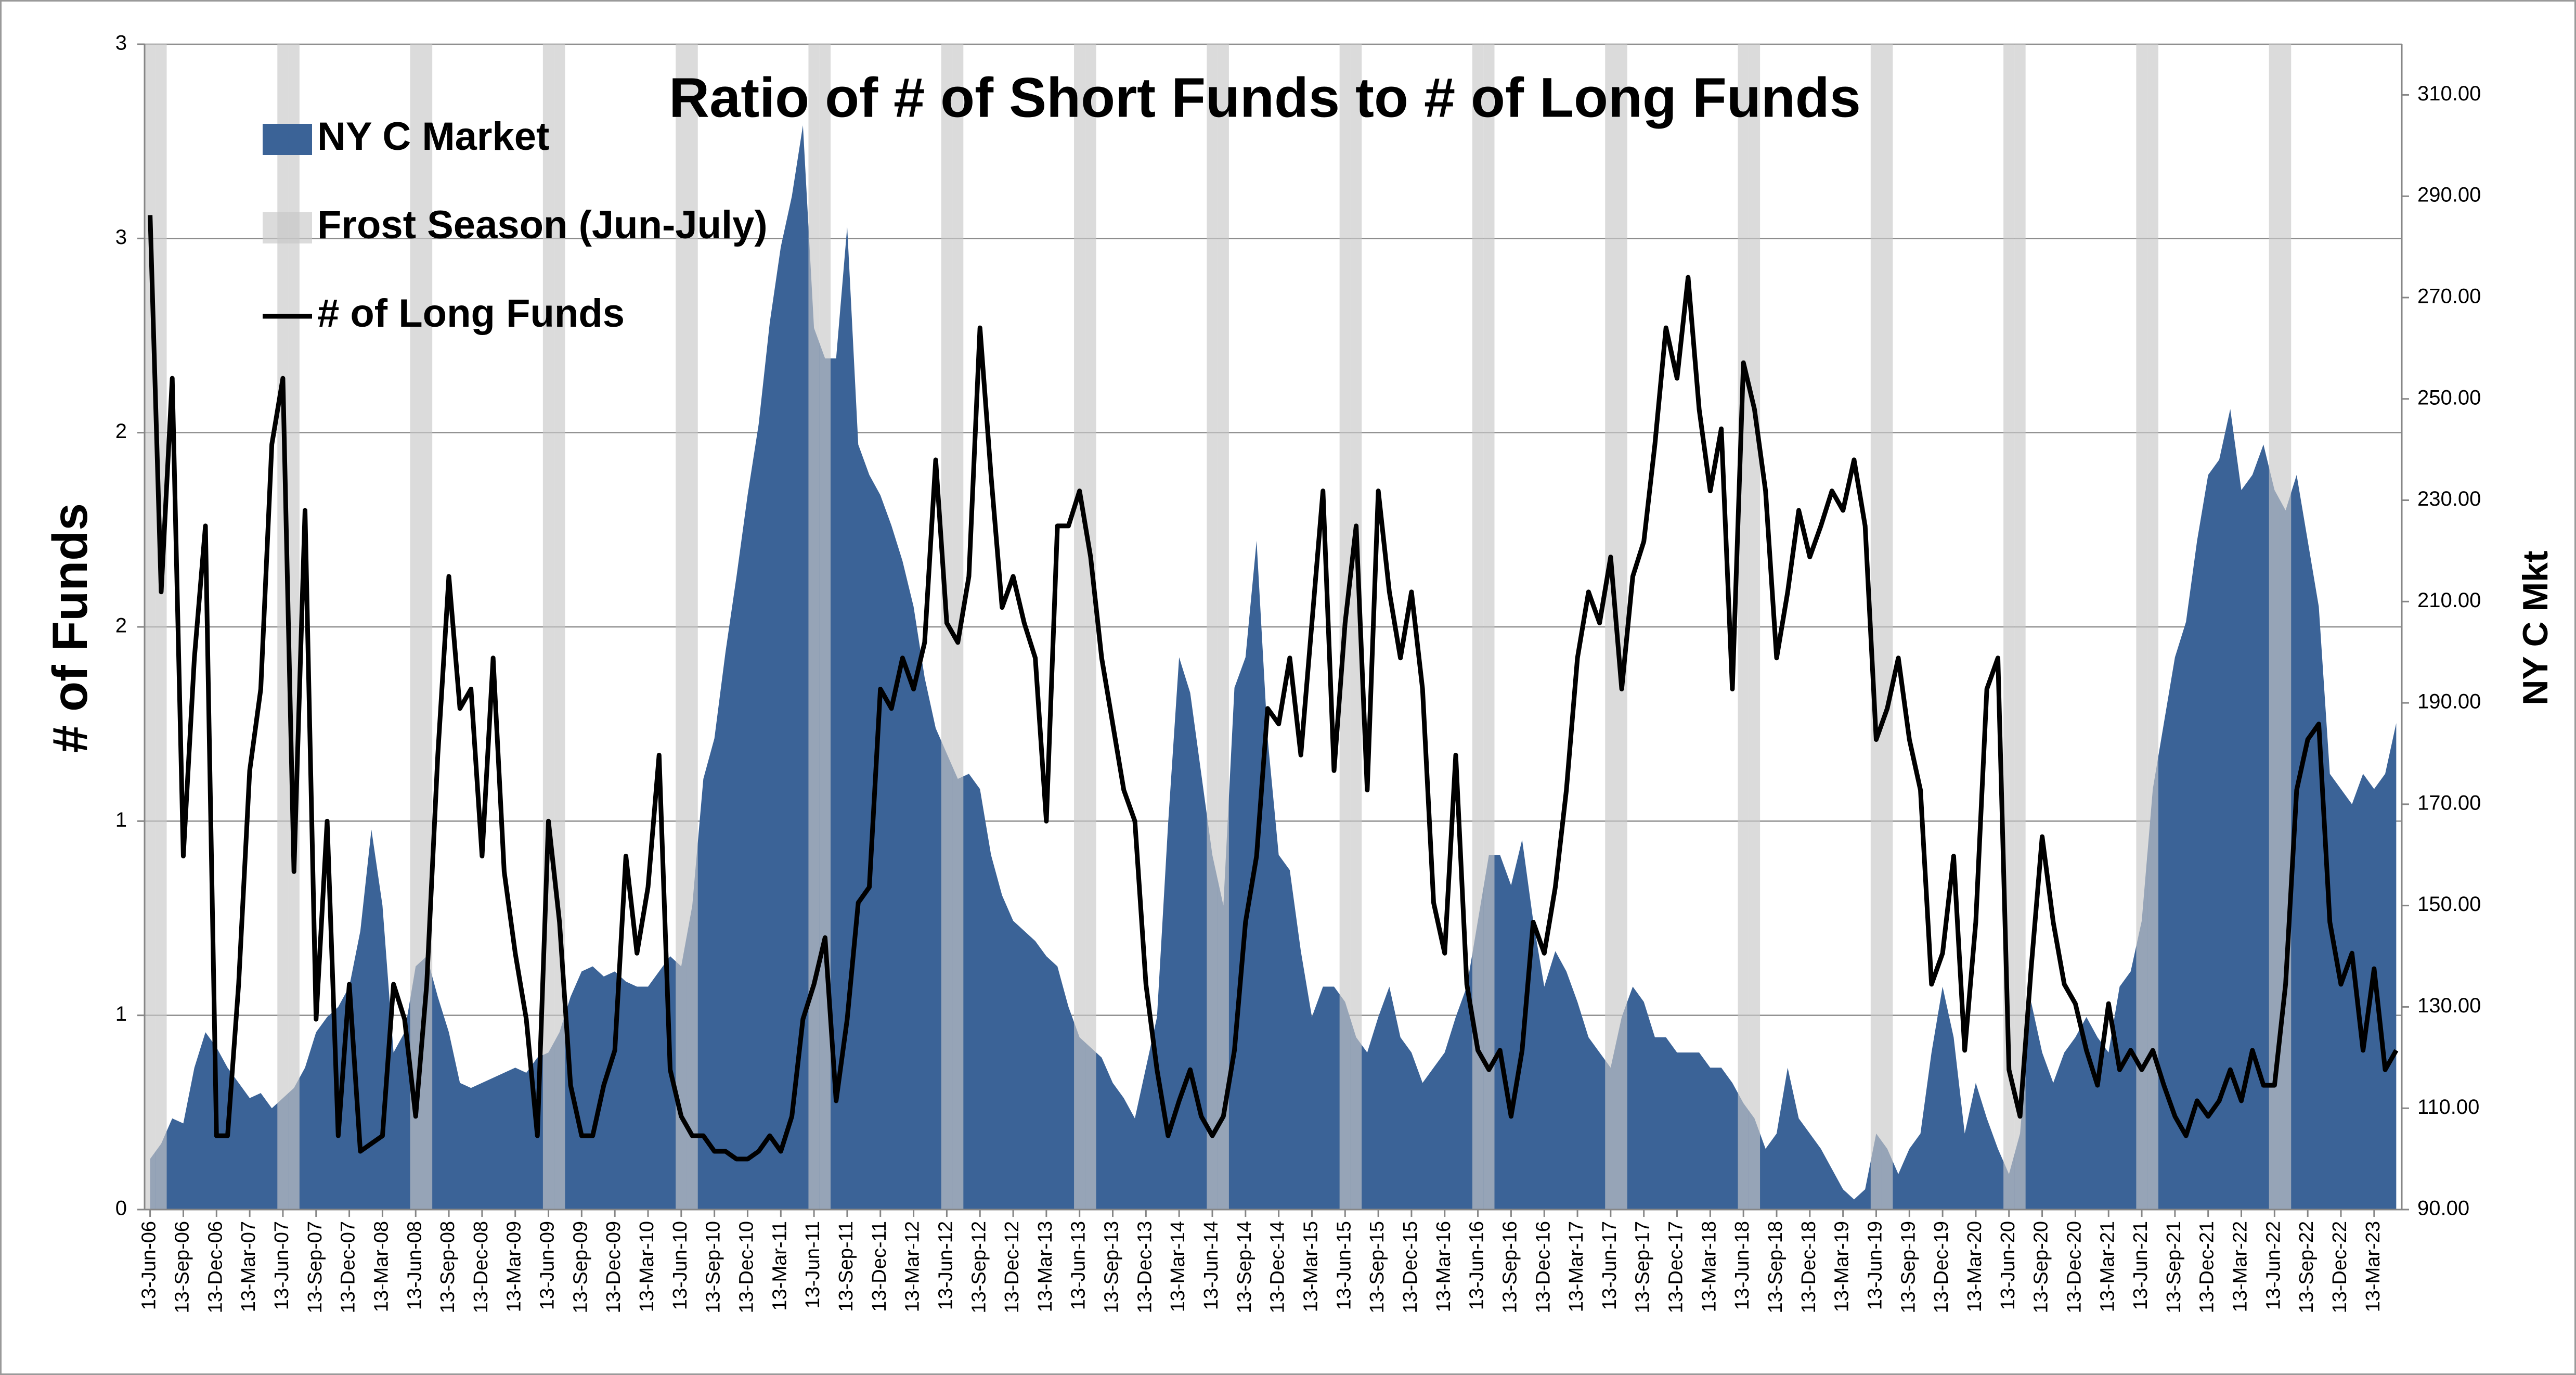 The width and height of the screenshot is (2576, 1375). What do you see at coordinates (1742, 1266) in the screenshot?
I see `x-tick-label: 13-Jun-18` at bounding box center [1742, 1266].